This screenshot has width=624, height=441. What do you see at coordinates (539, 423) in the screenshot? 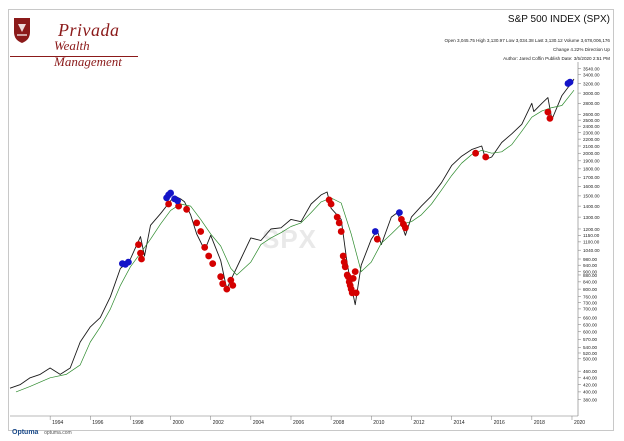
I see `x-tick-label: 2018` at bounding box center [539, 423].